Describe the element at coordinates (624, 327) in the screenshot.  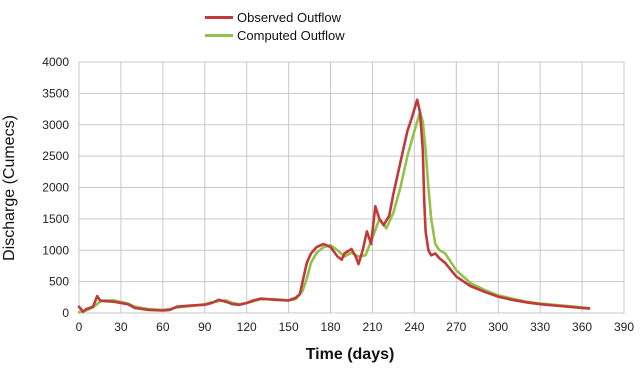
I see `x-tick-label: 390` at that location.